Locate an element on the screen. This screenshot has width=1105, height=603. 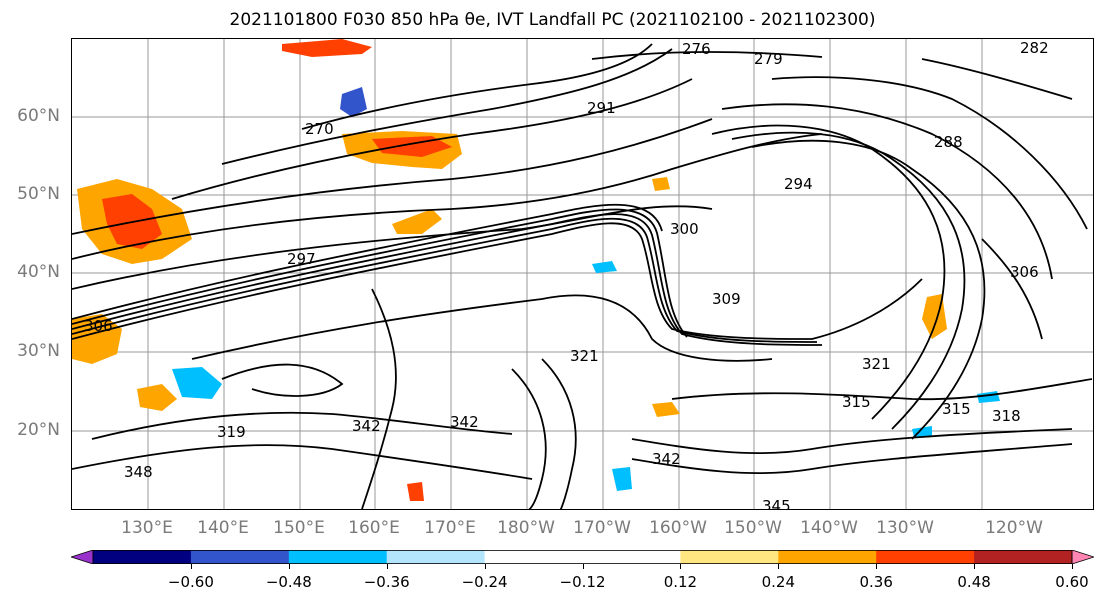
lon-label: 160°E is located at coordinates (374, 528).